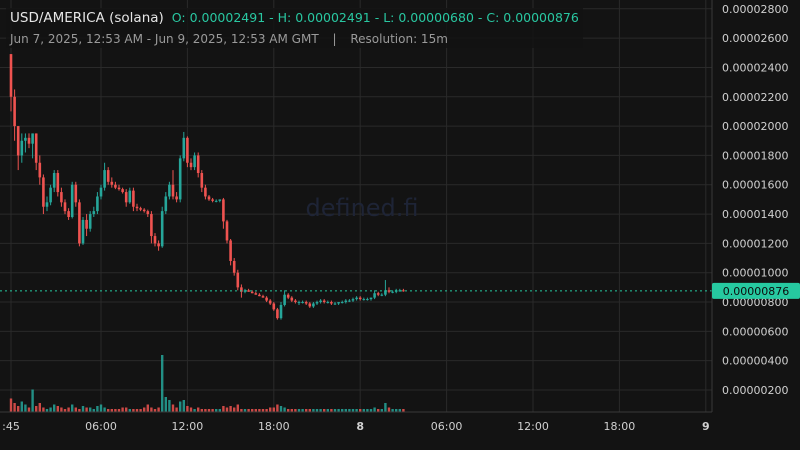  Describe the element at coordinates (399, 39) in the screenshot. I see `resolution-label: Resolution: 15m` at that location.